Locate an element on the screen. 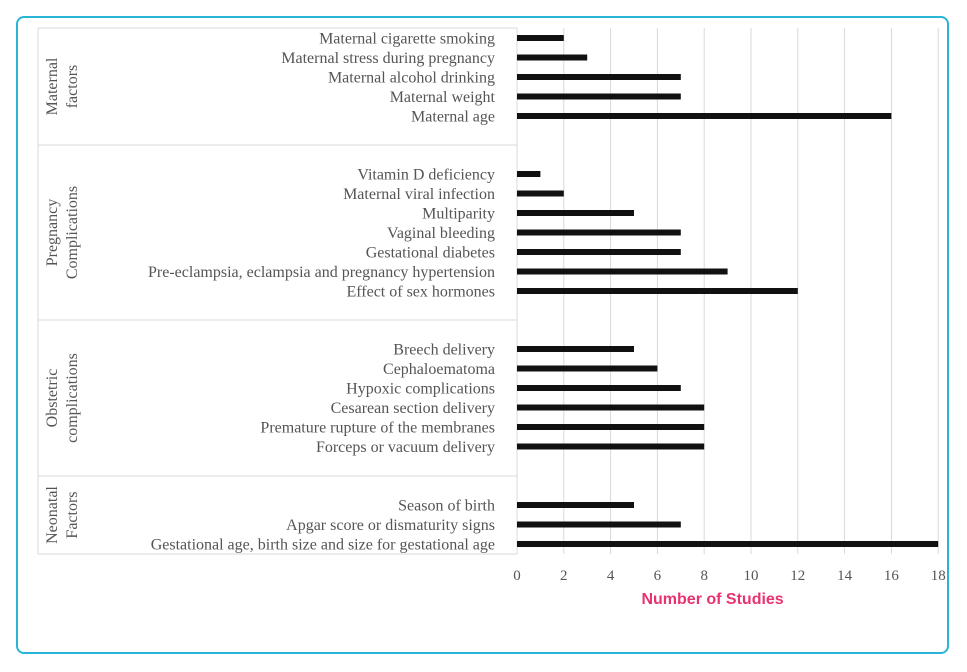 This screenshot has width=967, height=672. x-tick-label: 16 is located at coordinates (892, 576).